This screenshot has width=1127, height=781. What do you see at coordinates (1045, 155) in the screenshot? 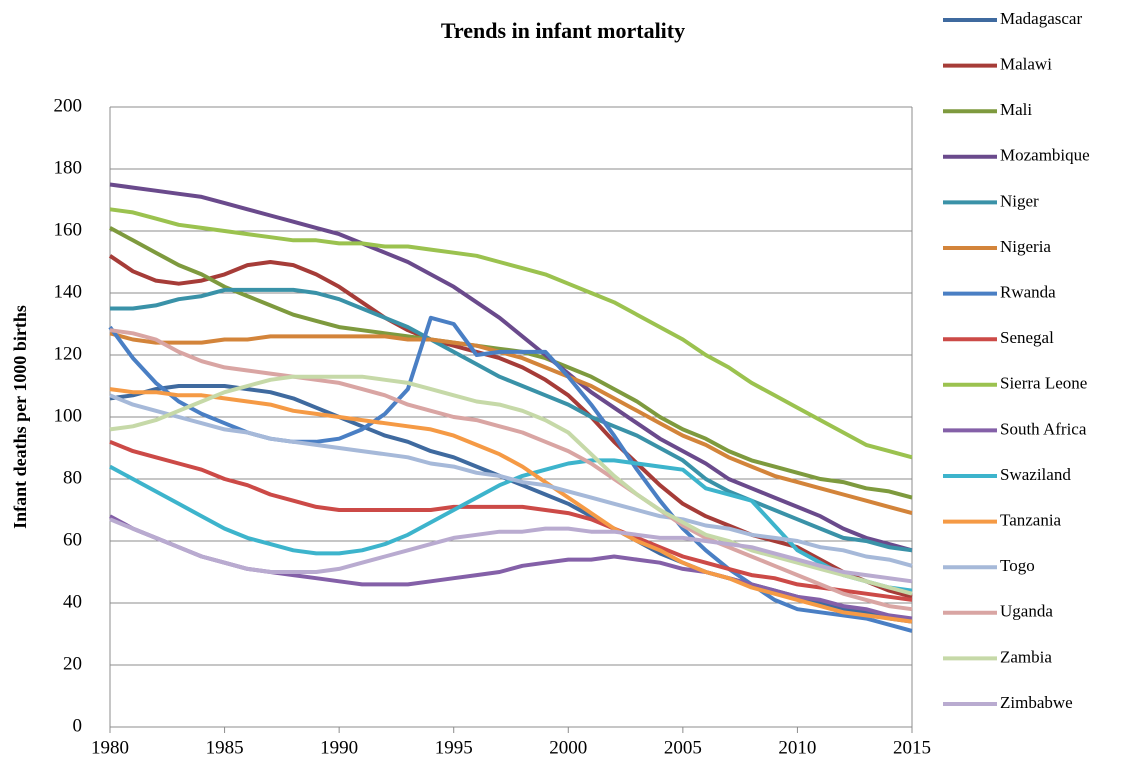
I see `legend-label: Mozambique` at bounding box center [1045, 155].